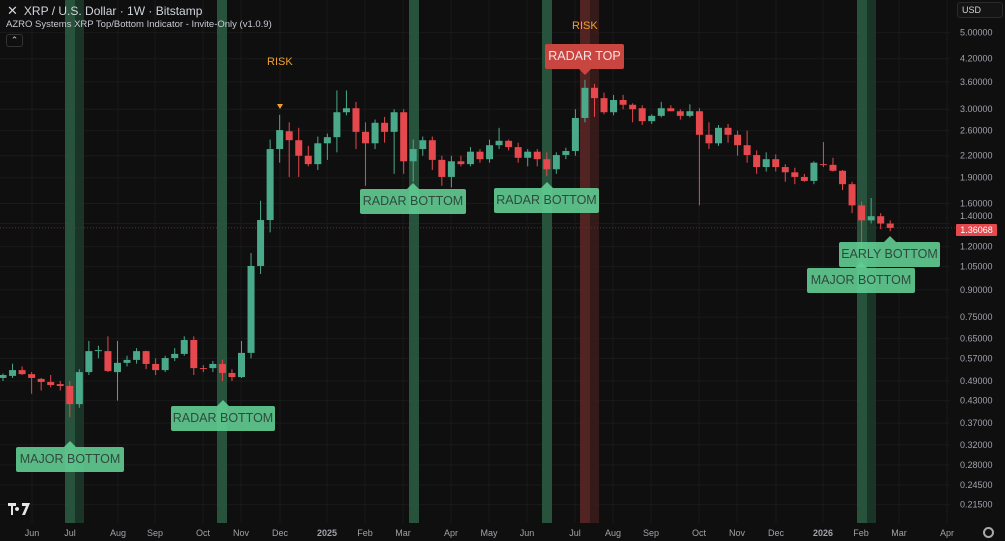 This screenshot has width=1005, height=541. What do you see at coordinates (976, 317) in the screenshot?
I see `price-axis-label: 0.75000` at bounding box center [976, 317].